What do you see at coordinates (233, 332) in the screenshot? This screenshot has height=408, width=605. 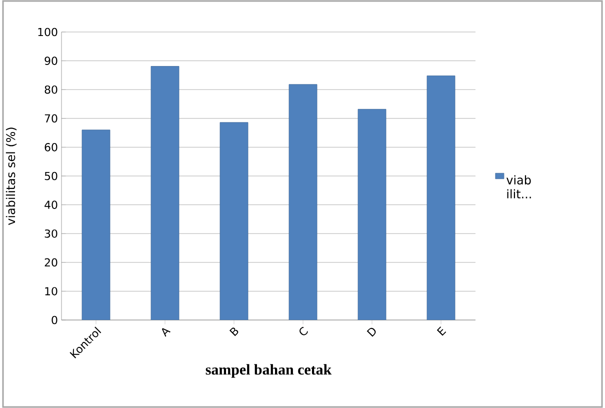 I see `x-tick-label: B` at bounding box center [233, 332].